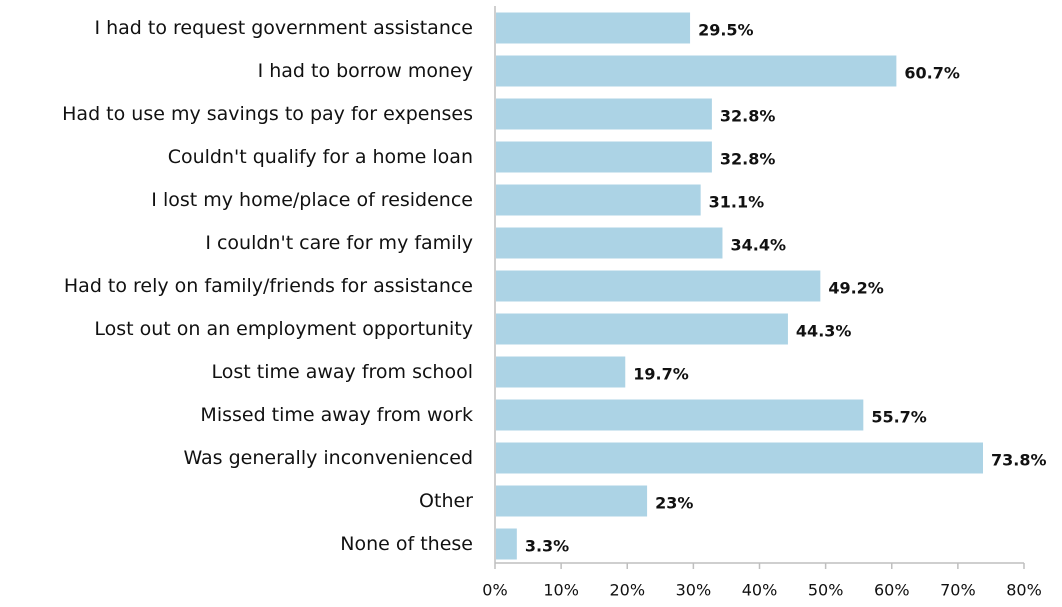  Describe the element at coordinates (365, 71) in the screenshot. I see `category-label: I had to borrow money` at that location.